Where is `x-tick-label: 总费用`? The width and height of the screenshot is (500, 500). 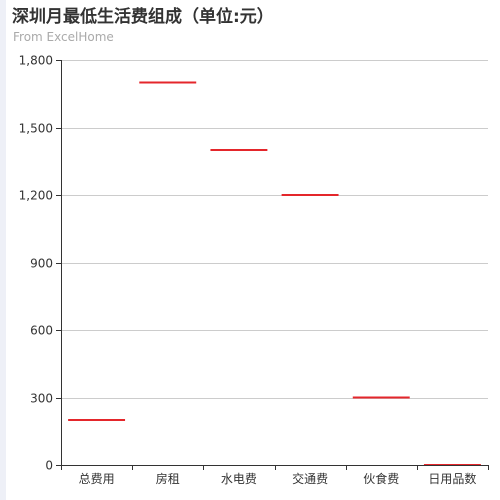
x-tick-label: 总费用 is located at coordinates (97, 479).